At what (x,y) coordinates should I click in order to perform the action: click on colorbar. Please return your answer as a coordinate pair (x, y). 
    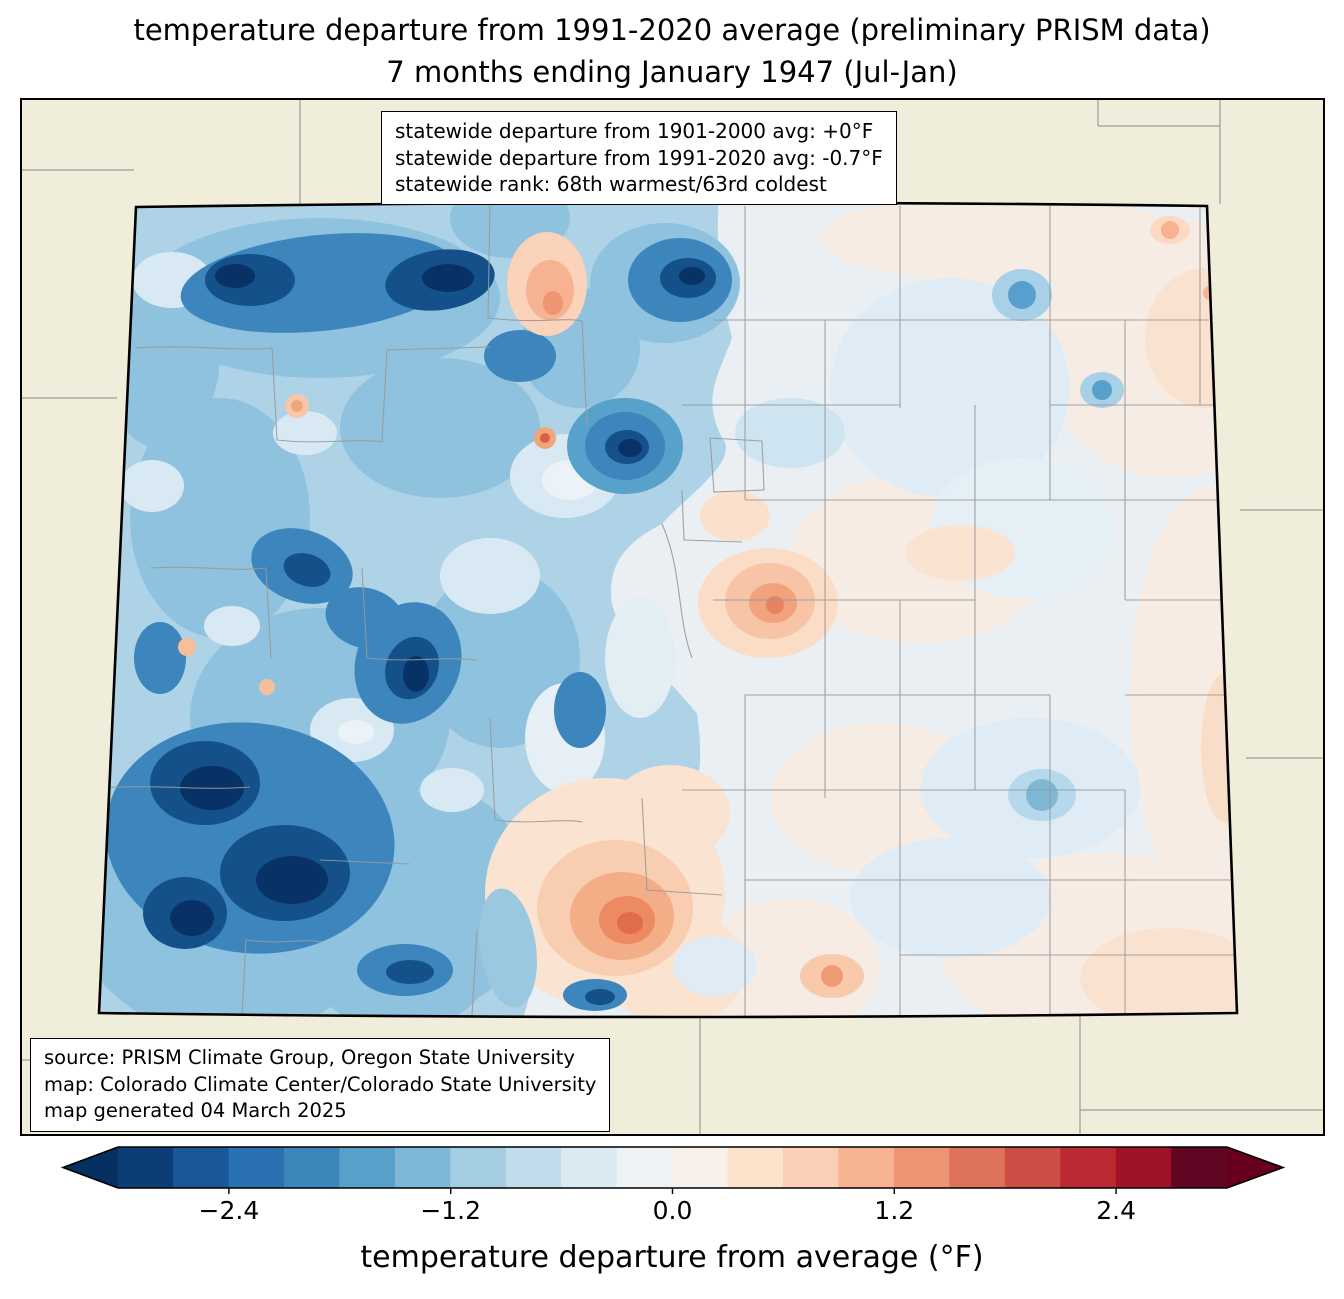
    Looking at the image, I should click on (672, 1170).